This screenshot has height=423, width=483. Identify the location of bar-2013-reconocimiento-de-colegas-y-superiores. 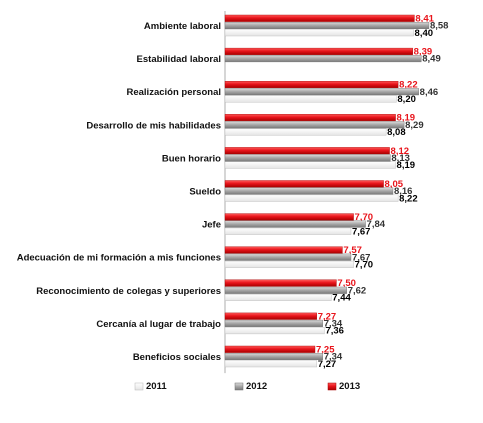
(280, 283).